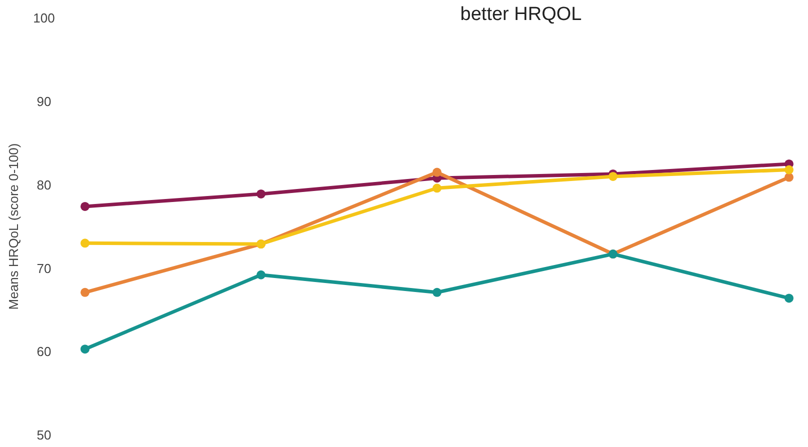 This screenshot has height=447, width=808. I want to click on y-tick-label: 50, so click(44, 435).